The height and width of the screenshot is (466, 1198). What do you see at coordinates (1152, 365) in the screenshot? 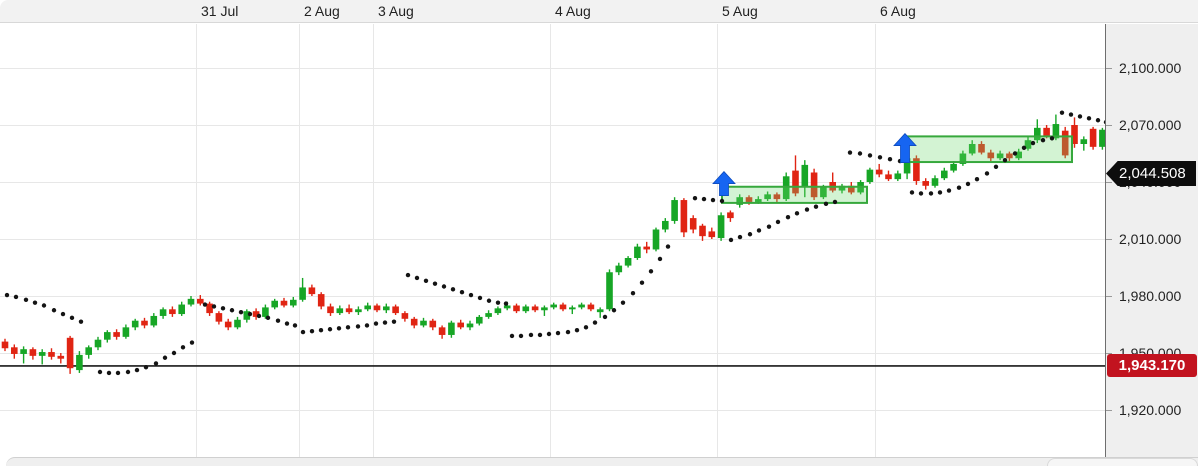
I see `level-price-value: 1,943.170` at bounding box center [1152, 365].